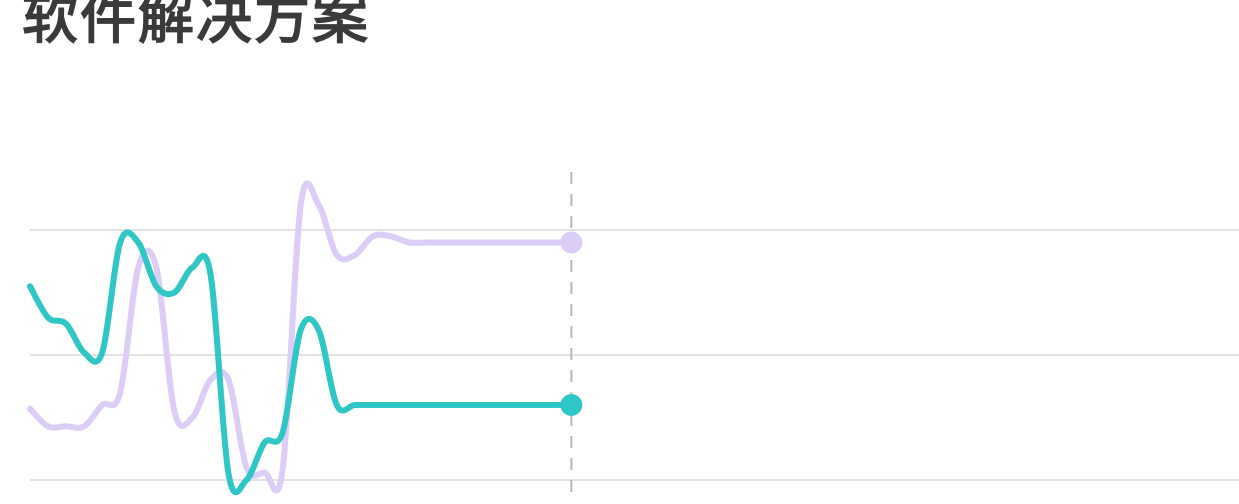 Image resolution: width=1239 pixels, height=504 pixels. What do you see at coordinates (196, 26) in the screenshot?
I see `chart-title: 软件解决方案` at bounding box center [196, 26].